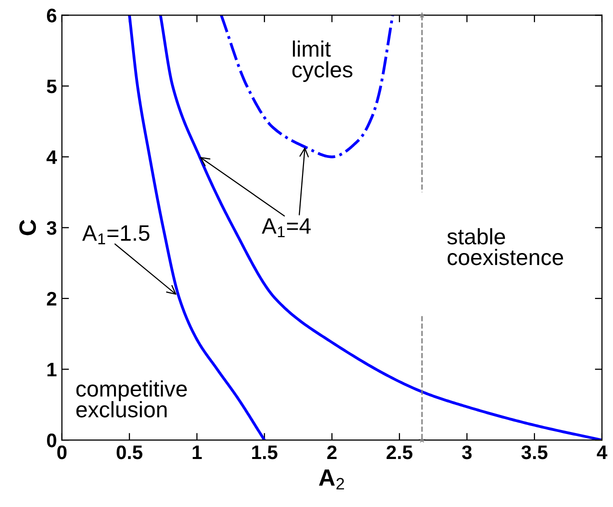  Describe the element at coordinates (131, 399) in the screenshot. I see `annotation: competitive exclusion` at that location.